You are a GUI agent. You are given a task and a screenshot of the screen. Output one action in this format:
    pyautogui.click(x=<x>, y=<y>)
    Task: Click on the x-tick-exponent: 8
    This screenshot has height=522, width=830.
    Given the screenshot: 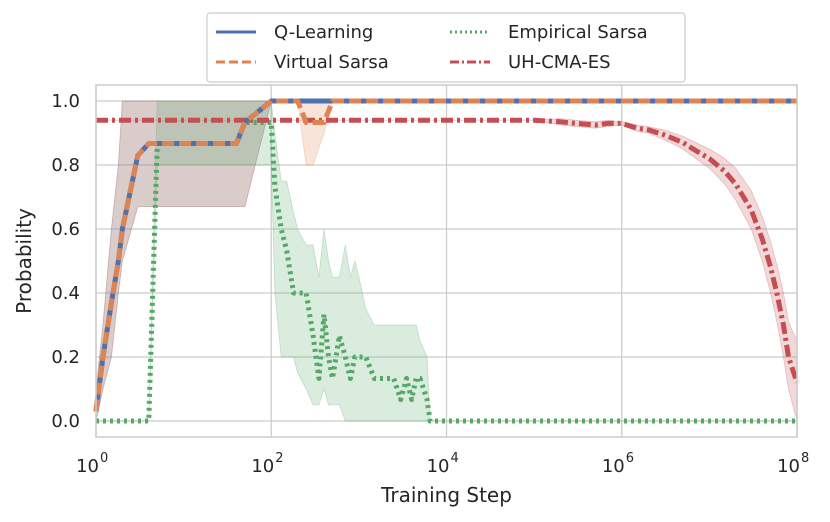 What is the action you would take?
    pyautogui.click(x=805, y=458)
    